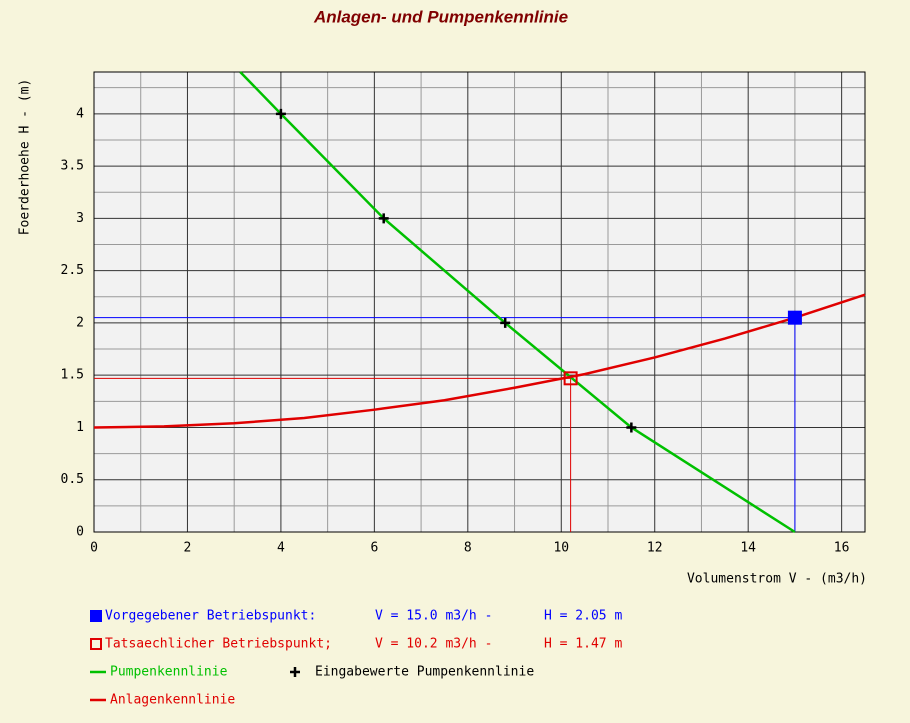 This screenshot has height=723, width=910. What do you see at coordinates (172, 700) in the screenshot?
I see `legend-label: Anlagenkennlinie` at bounding box center [172, 700].